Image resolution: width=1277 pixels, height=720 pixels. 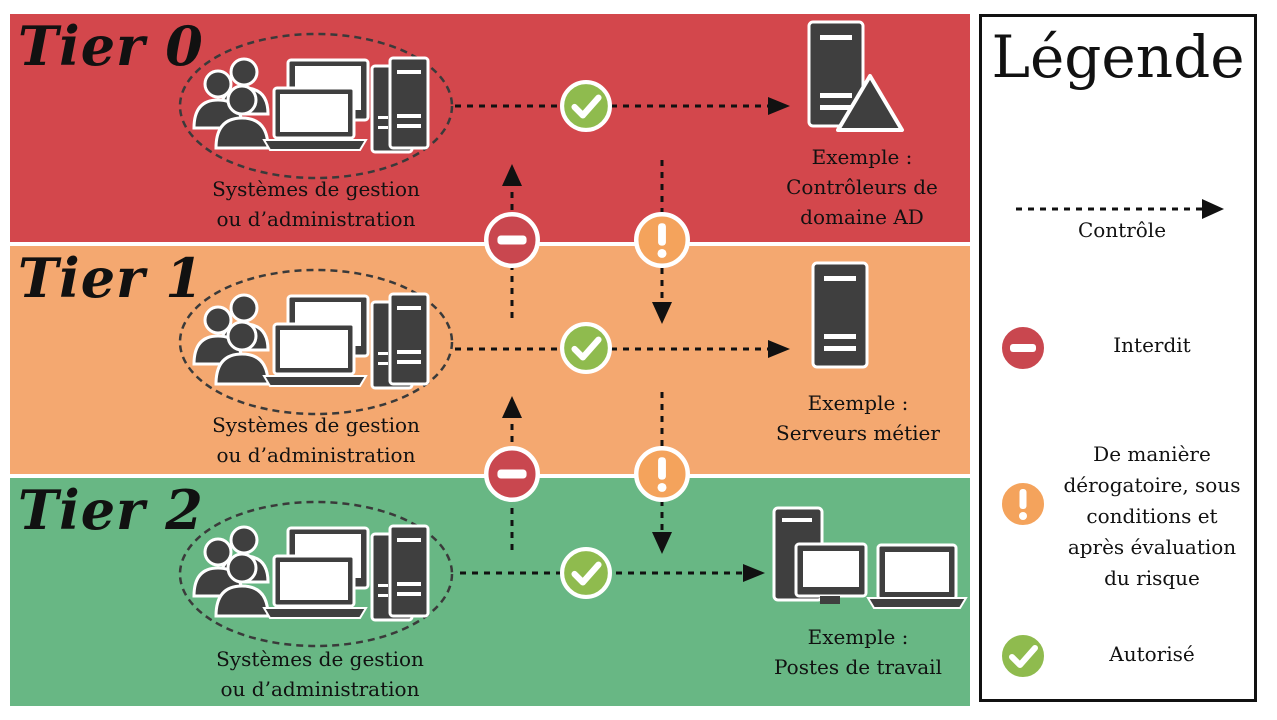 What do you see at coordinates (586, 106) in the screenshot?
I see `tier-0-allowed-icon` at bounding box center [586, 106].